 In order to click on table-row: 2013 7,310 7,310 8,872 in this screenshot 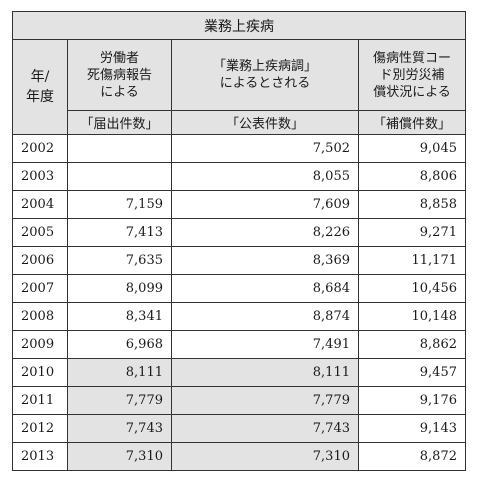, I will do `click(239, 456)`.